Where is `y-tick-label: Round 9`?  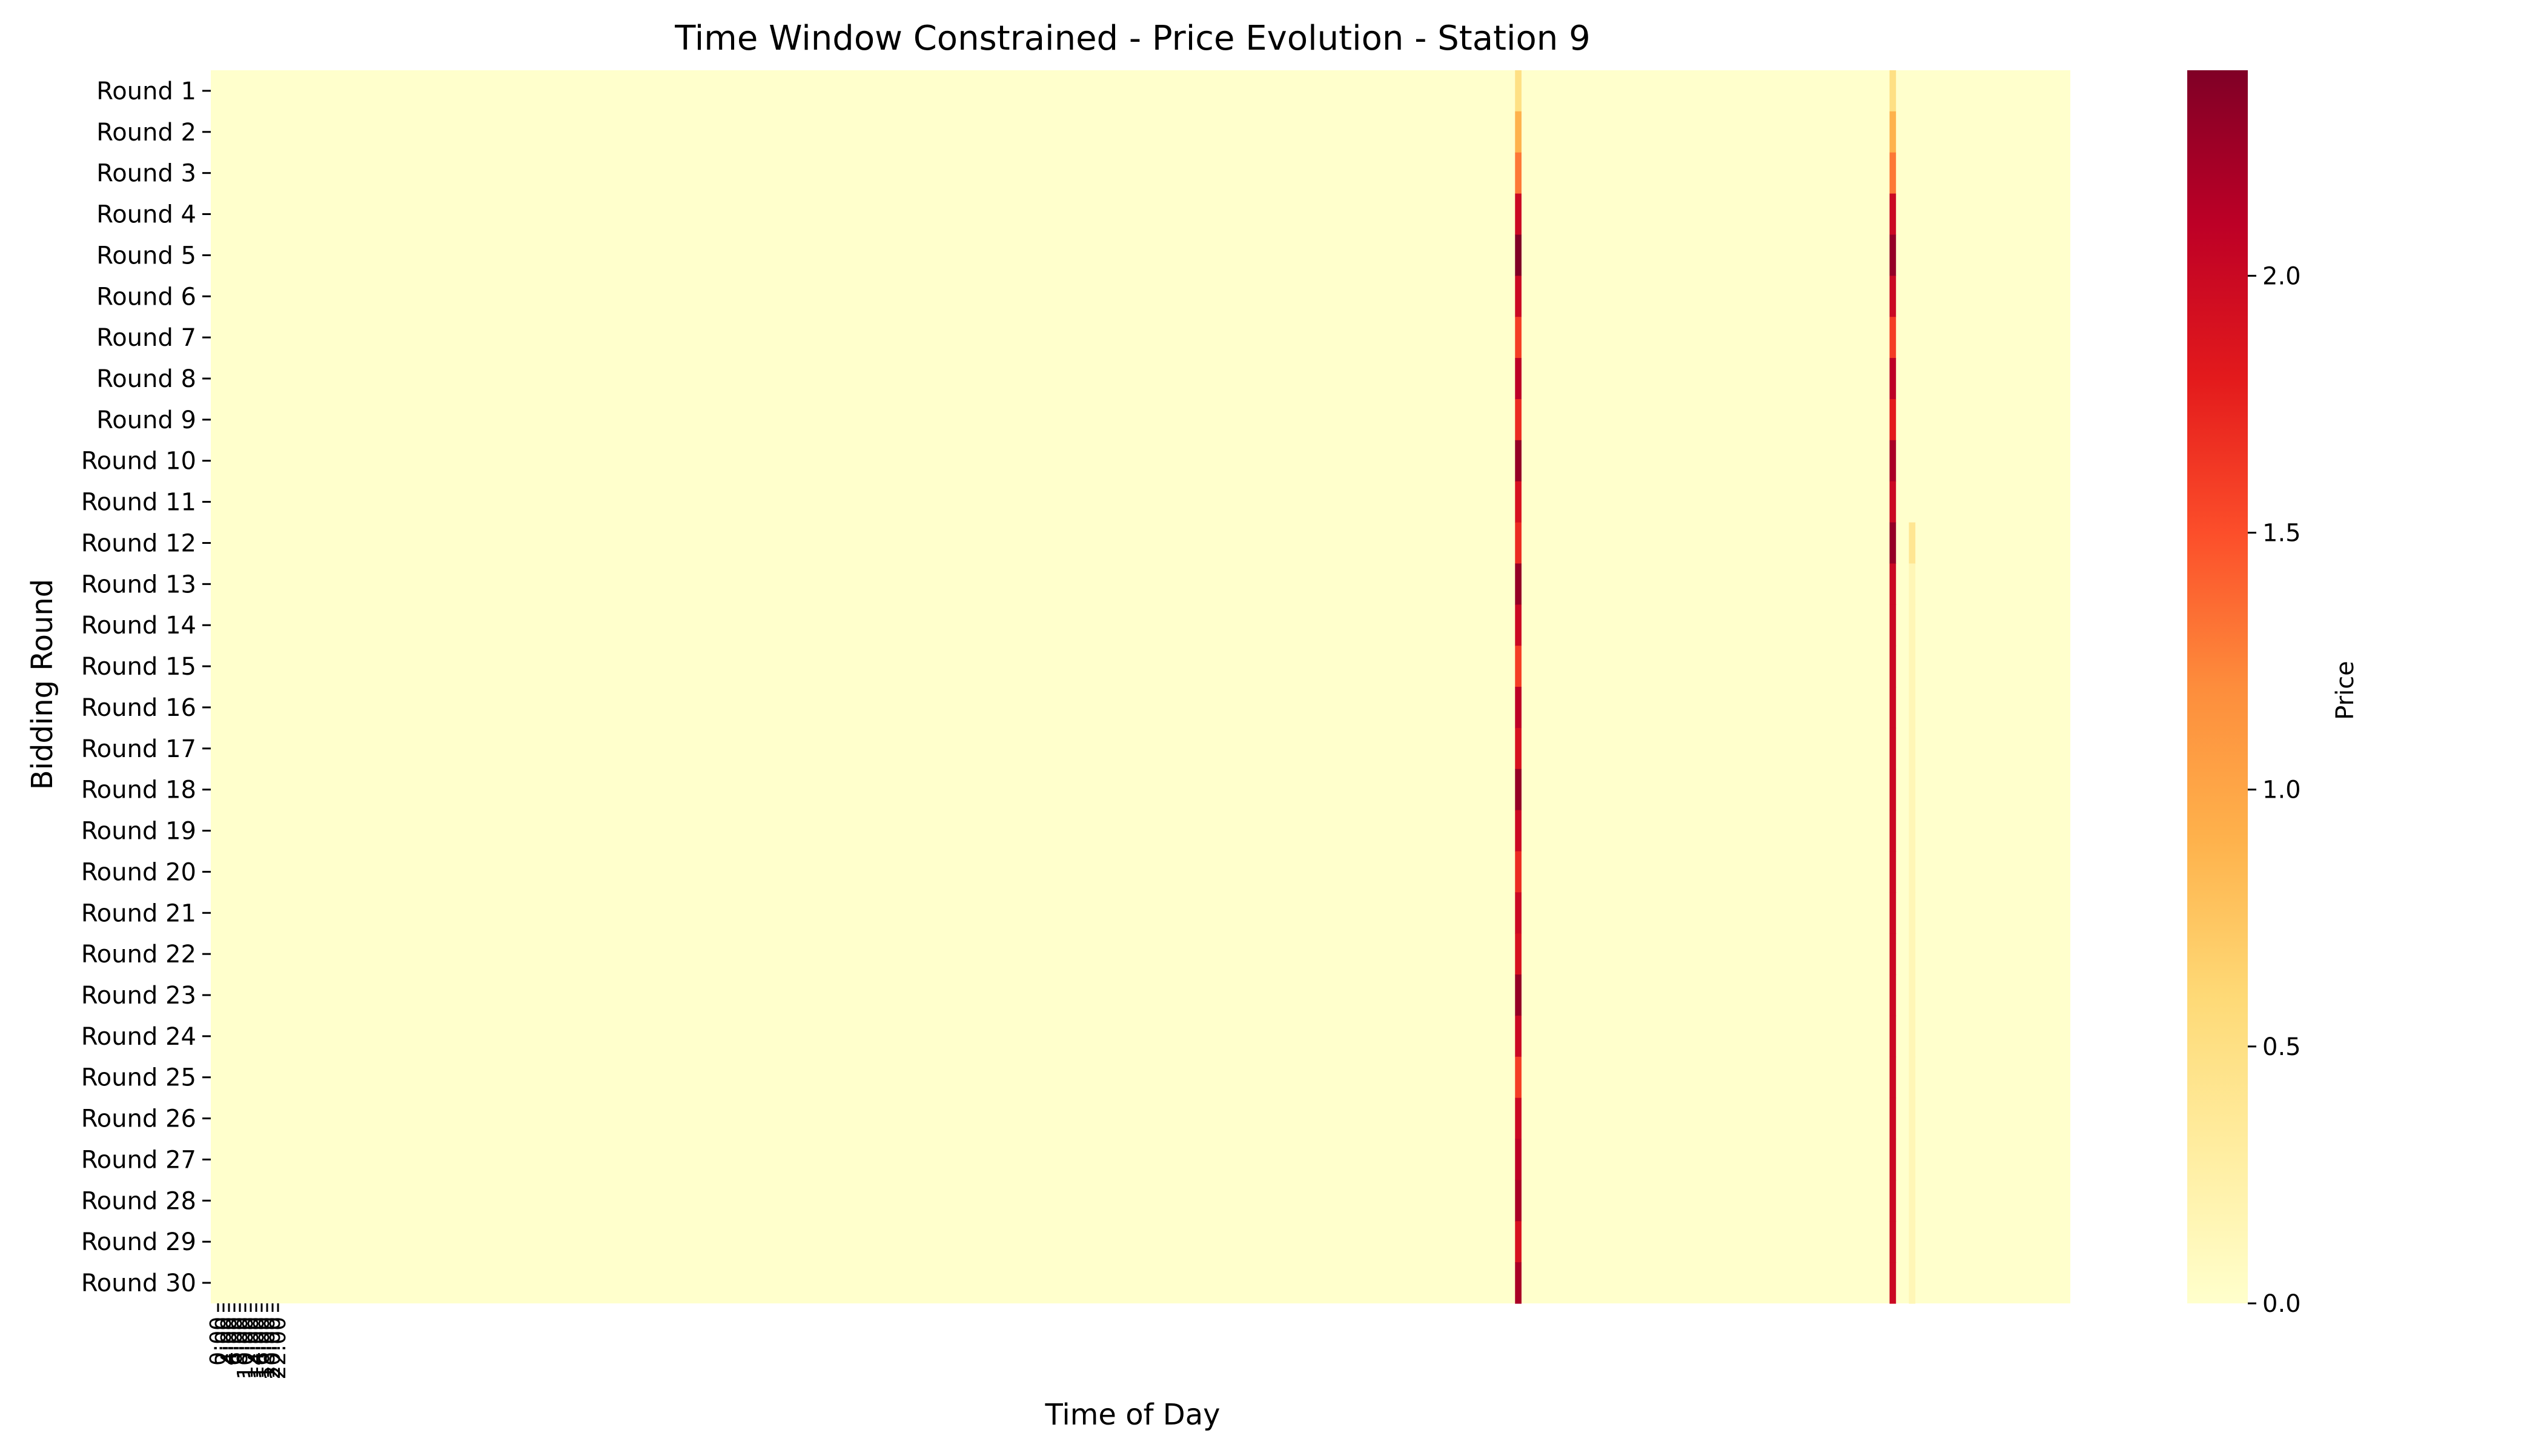
y-tick-label: Round 9 is located at coordinates (146, 420).